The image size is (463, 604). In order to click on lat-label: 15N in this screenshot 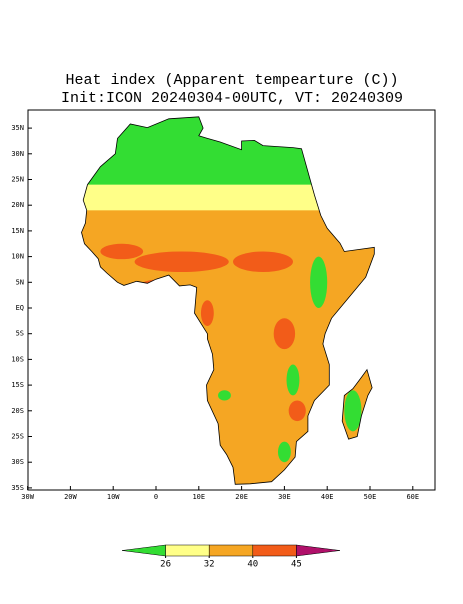, I will do `click(17, 231)`.